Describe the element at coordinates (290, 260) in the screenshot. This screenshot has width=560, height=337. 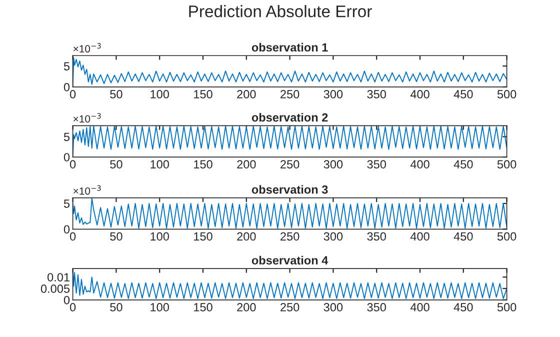
I see `chart-title: observation 4` at that location.